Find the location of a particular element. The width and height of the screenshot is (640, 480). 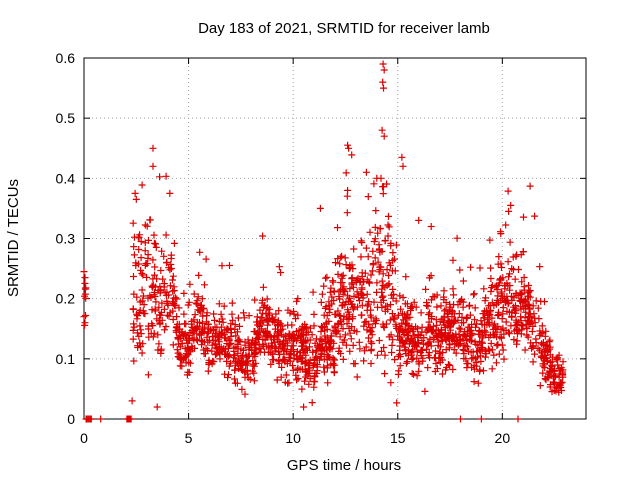

x-axis-label: GPS time / hours is located at coordinates (344, 465).